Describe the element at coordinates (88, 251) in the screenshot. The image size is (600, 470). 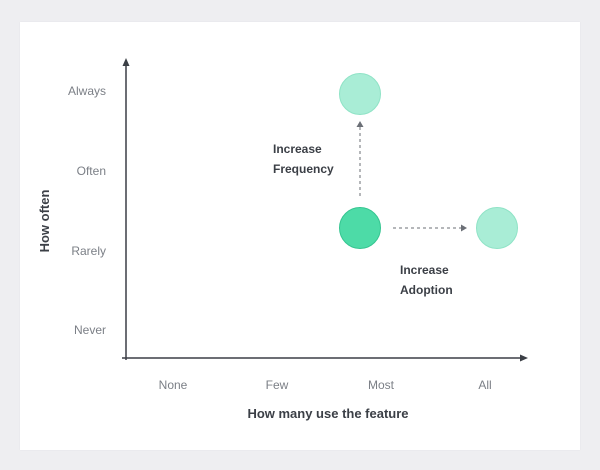
I see `y-tick-label: Rarely` at that location.